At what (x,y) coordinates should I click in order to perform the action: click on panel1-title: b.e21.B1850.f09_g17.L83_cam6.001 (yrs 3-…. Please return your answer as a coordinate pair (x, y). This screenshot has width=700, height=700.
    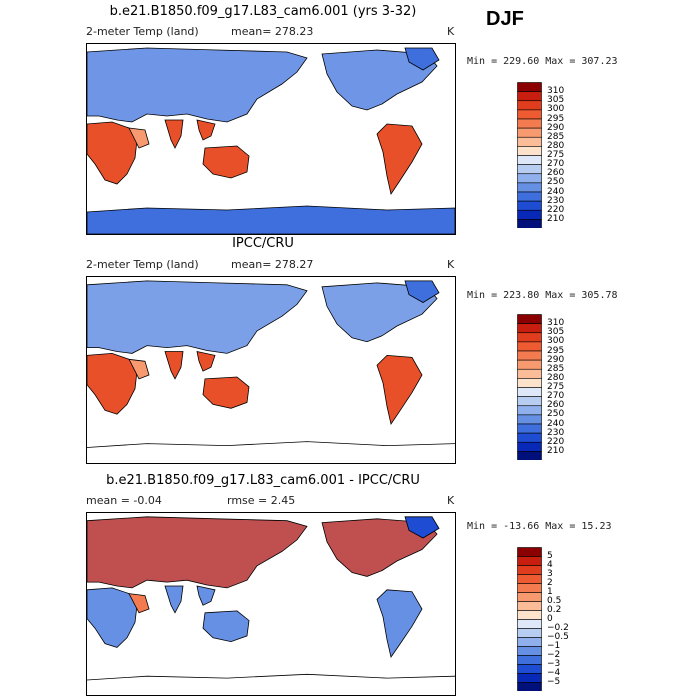
    Looking at the image, I should click on (263, 11).